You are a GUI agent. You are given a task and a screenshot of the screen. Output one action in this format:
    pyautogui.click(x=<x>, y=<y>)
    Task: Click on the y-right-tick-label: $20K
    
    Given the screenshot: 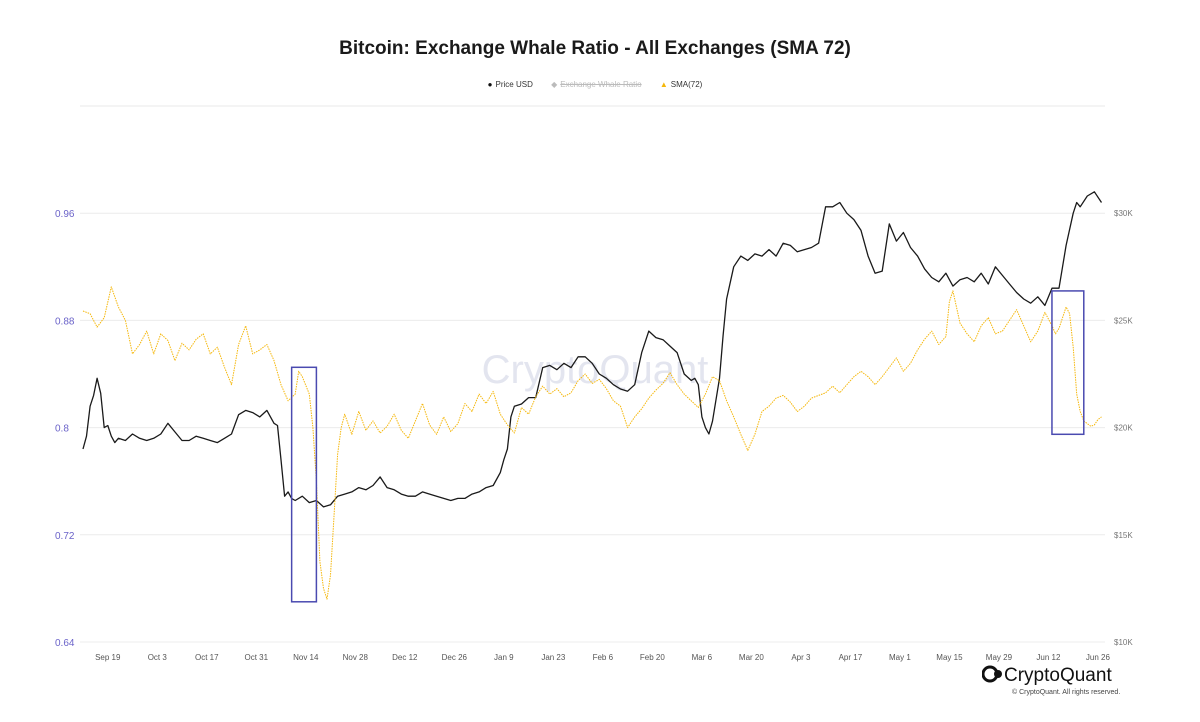 What is the action you would take?
    pyautogui.click(x=1123, y=428)
    